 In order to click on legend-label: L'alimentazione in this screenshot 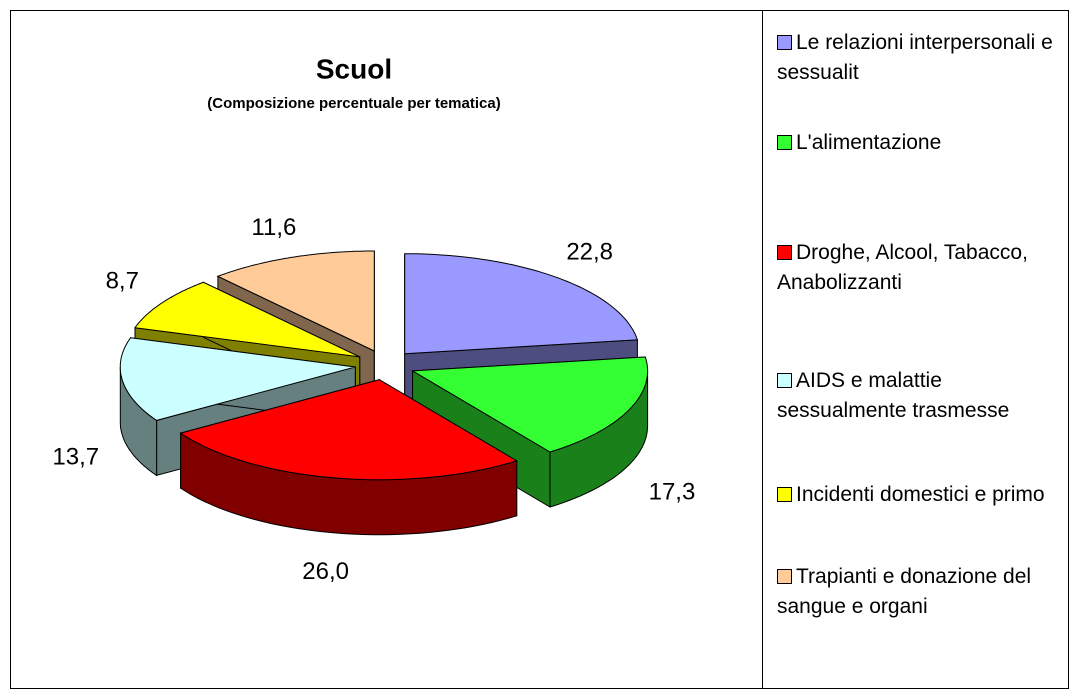, I will do `click(869, 142)`.